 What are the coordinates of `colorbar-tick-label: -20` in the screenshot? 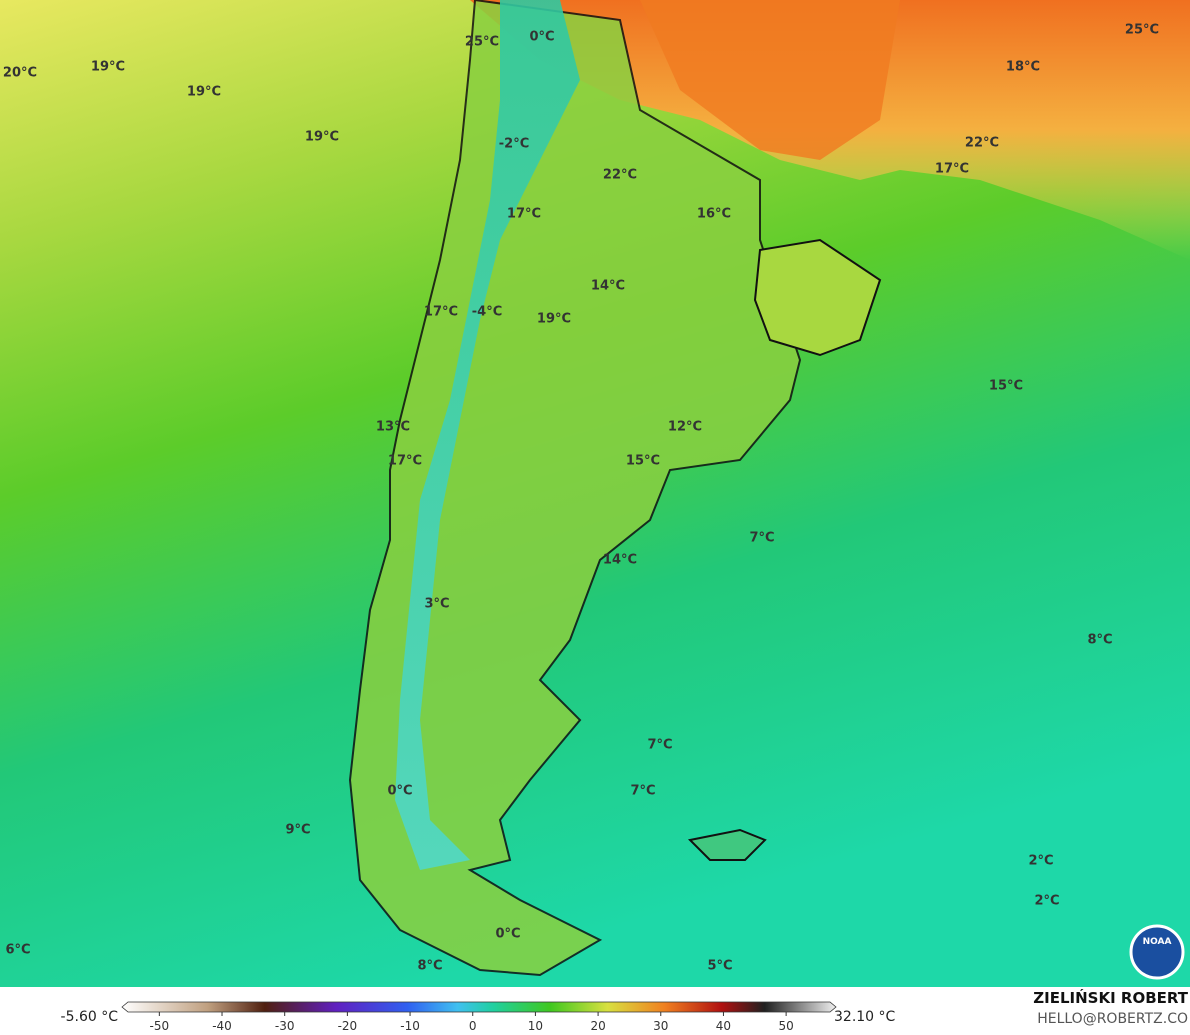 It's located at (348, 1026).